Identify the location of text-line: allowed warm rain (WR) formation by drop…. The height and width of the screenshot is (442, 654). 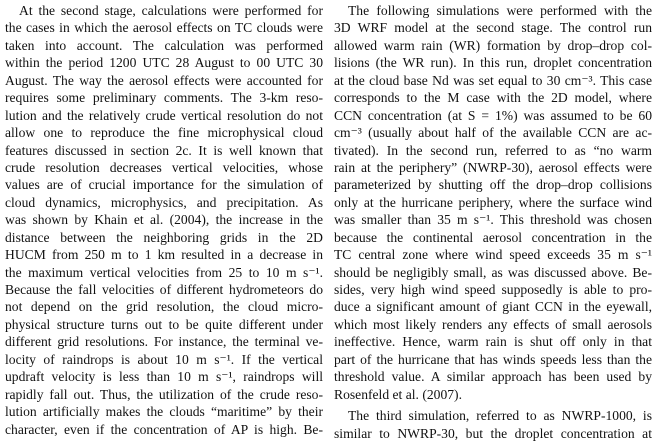
(493, 45).